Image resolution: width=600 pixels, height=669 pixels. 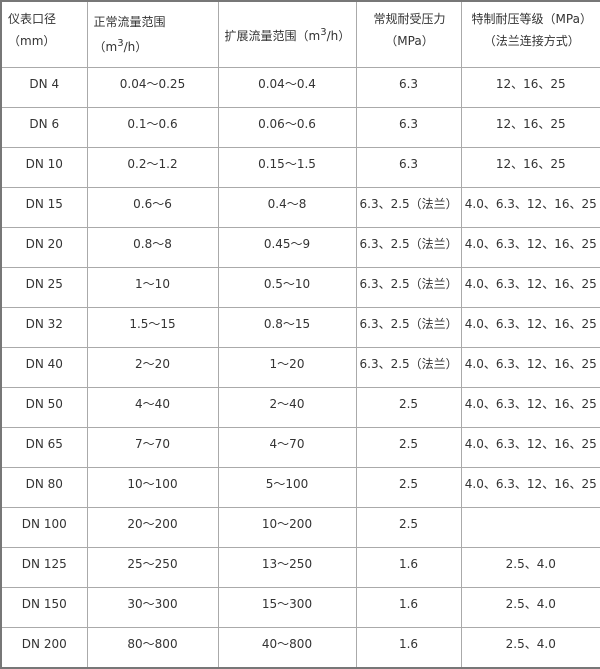 I want to click on cell-size: DN 6, so click(x=44, y=127).